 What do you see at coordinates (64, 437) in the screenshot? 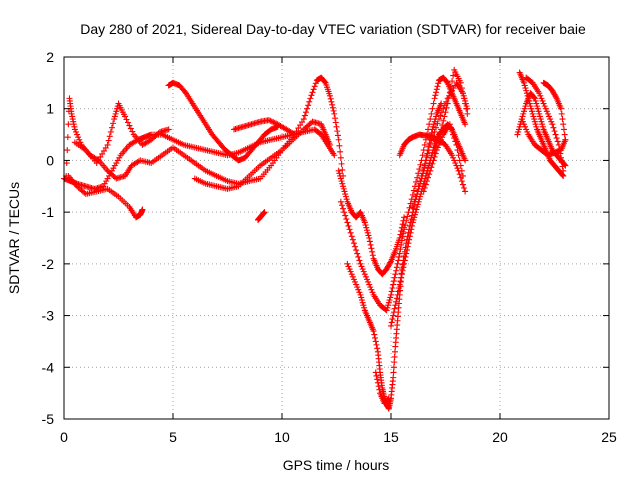
I see `x-tick-label: 0` at bounding box center [64, 437].